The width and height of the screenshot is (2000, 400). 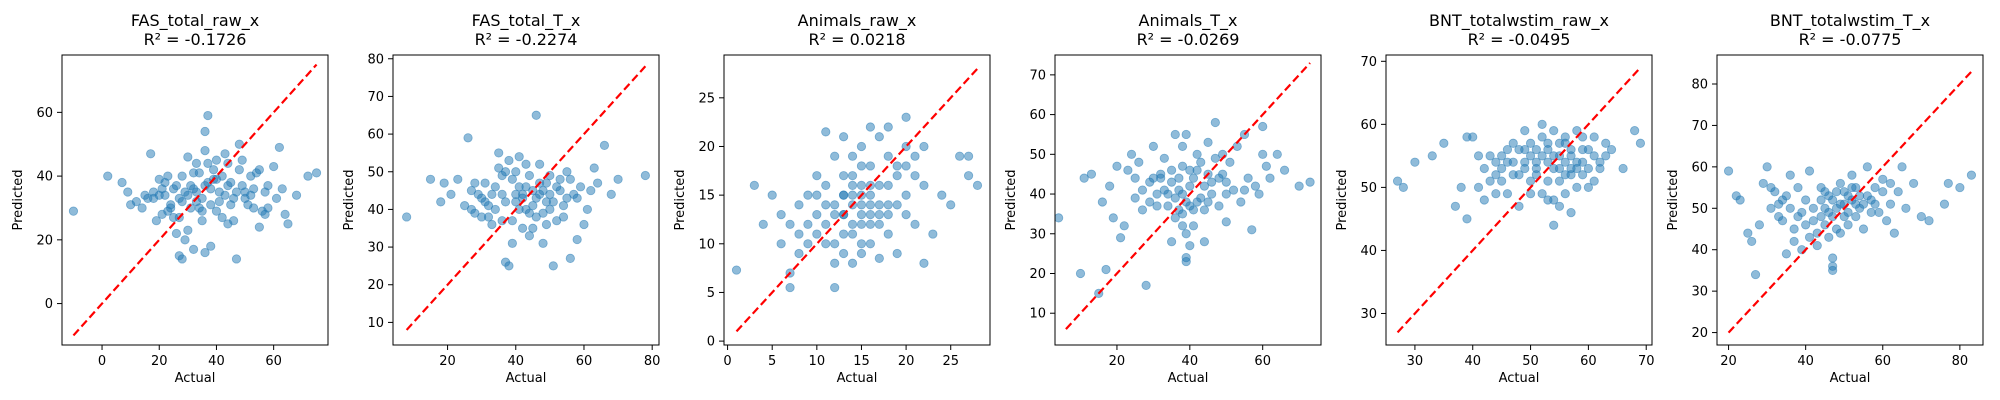 What do you see at coordinates (1646, 361) in the screenshot?
I see `x-tick-label: 70` at bounding box center [1646, 361].